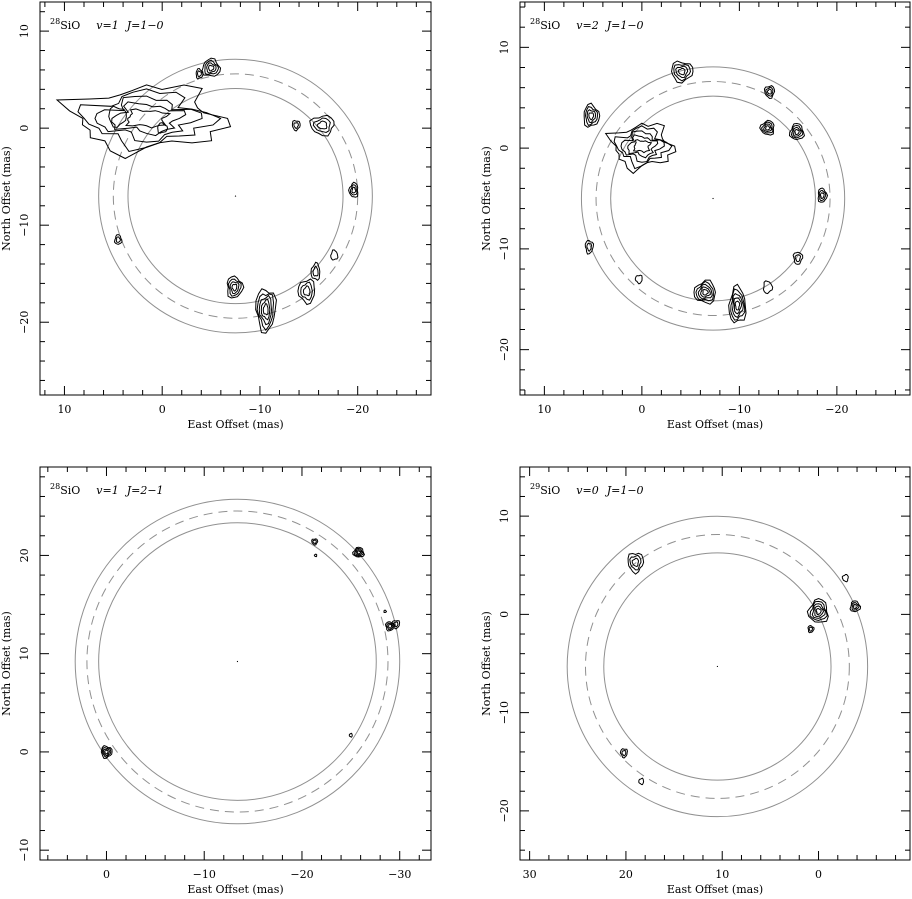 This screenshot has height=899, width=912. What do you see at coordinates (715, 424) in the screenshot?
I see `x-axis-label: East Offset (mas)` at bounding box center [715, 424].